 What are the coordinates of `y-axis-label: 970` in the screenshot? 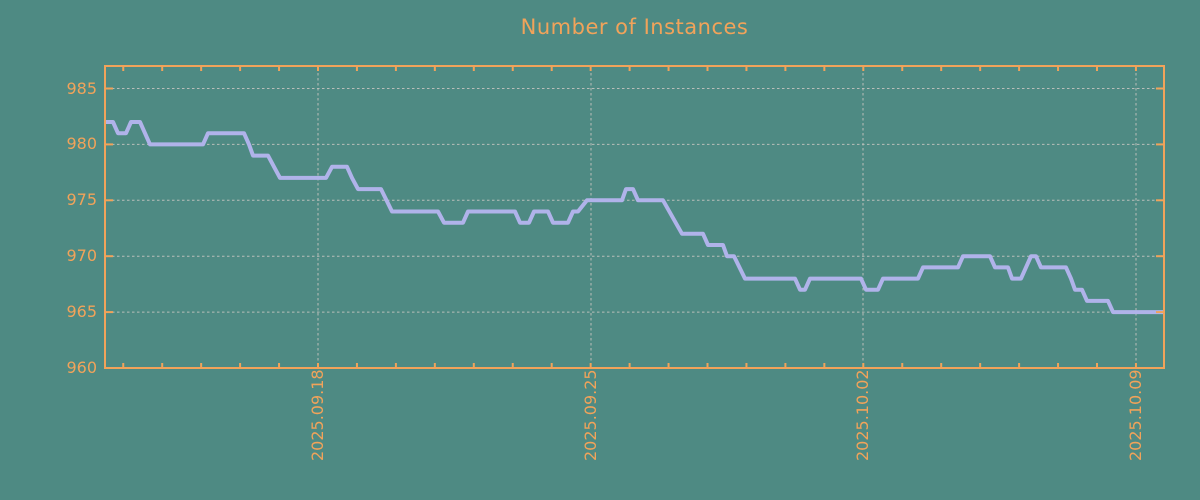 It's located at (81, 256).